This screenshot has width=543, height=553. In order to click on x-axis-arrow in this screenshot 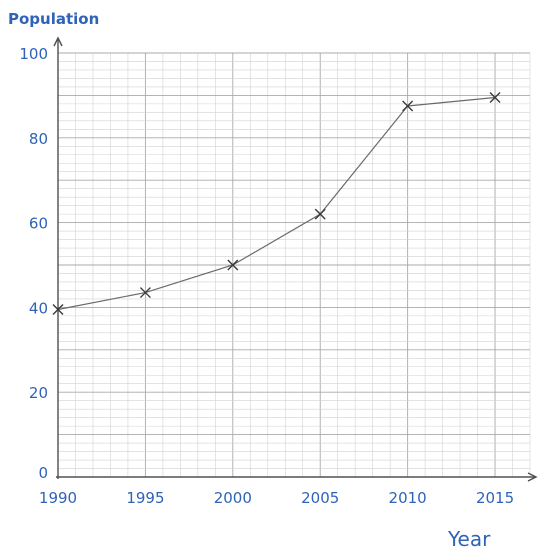, I will do `click(532, 477)`.